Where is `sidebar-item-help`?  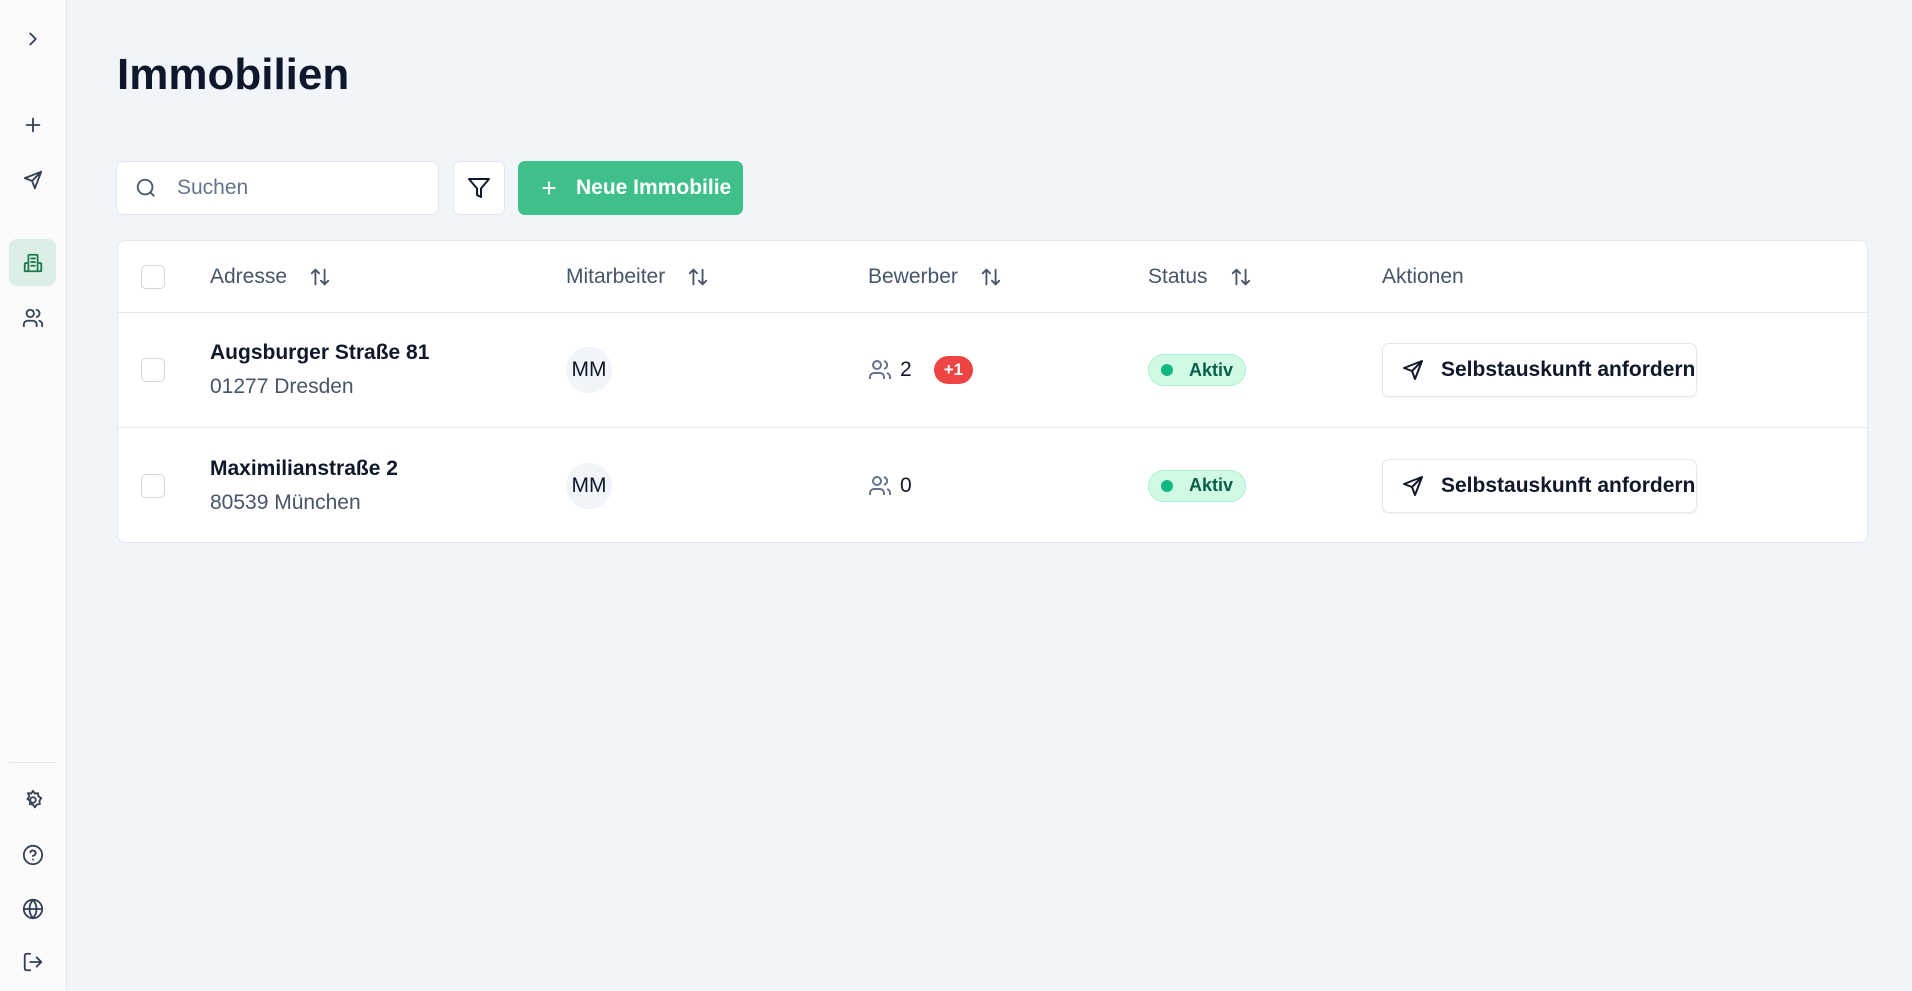 sidebar-item-help is located at coordinates (32, 854).